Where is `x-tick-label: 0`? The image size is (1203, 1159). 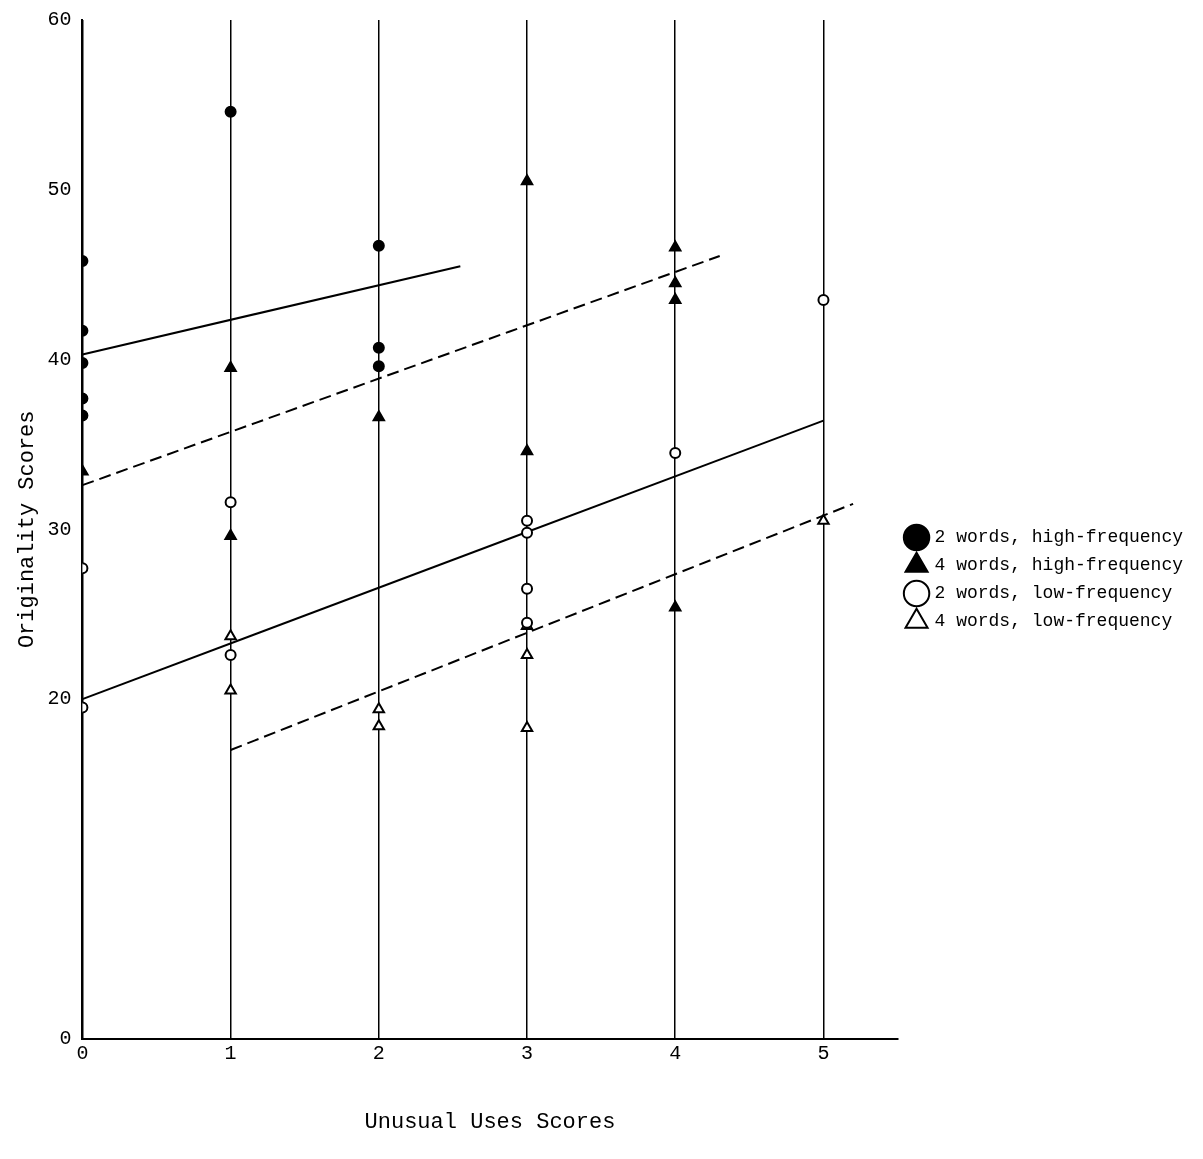 x-tick-label: 0 is located at coordinates (82, 1053).